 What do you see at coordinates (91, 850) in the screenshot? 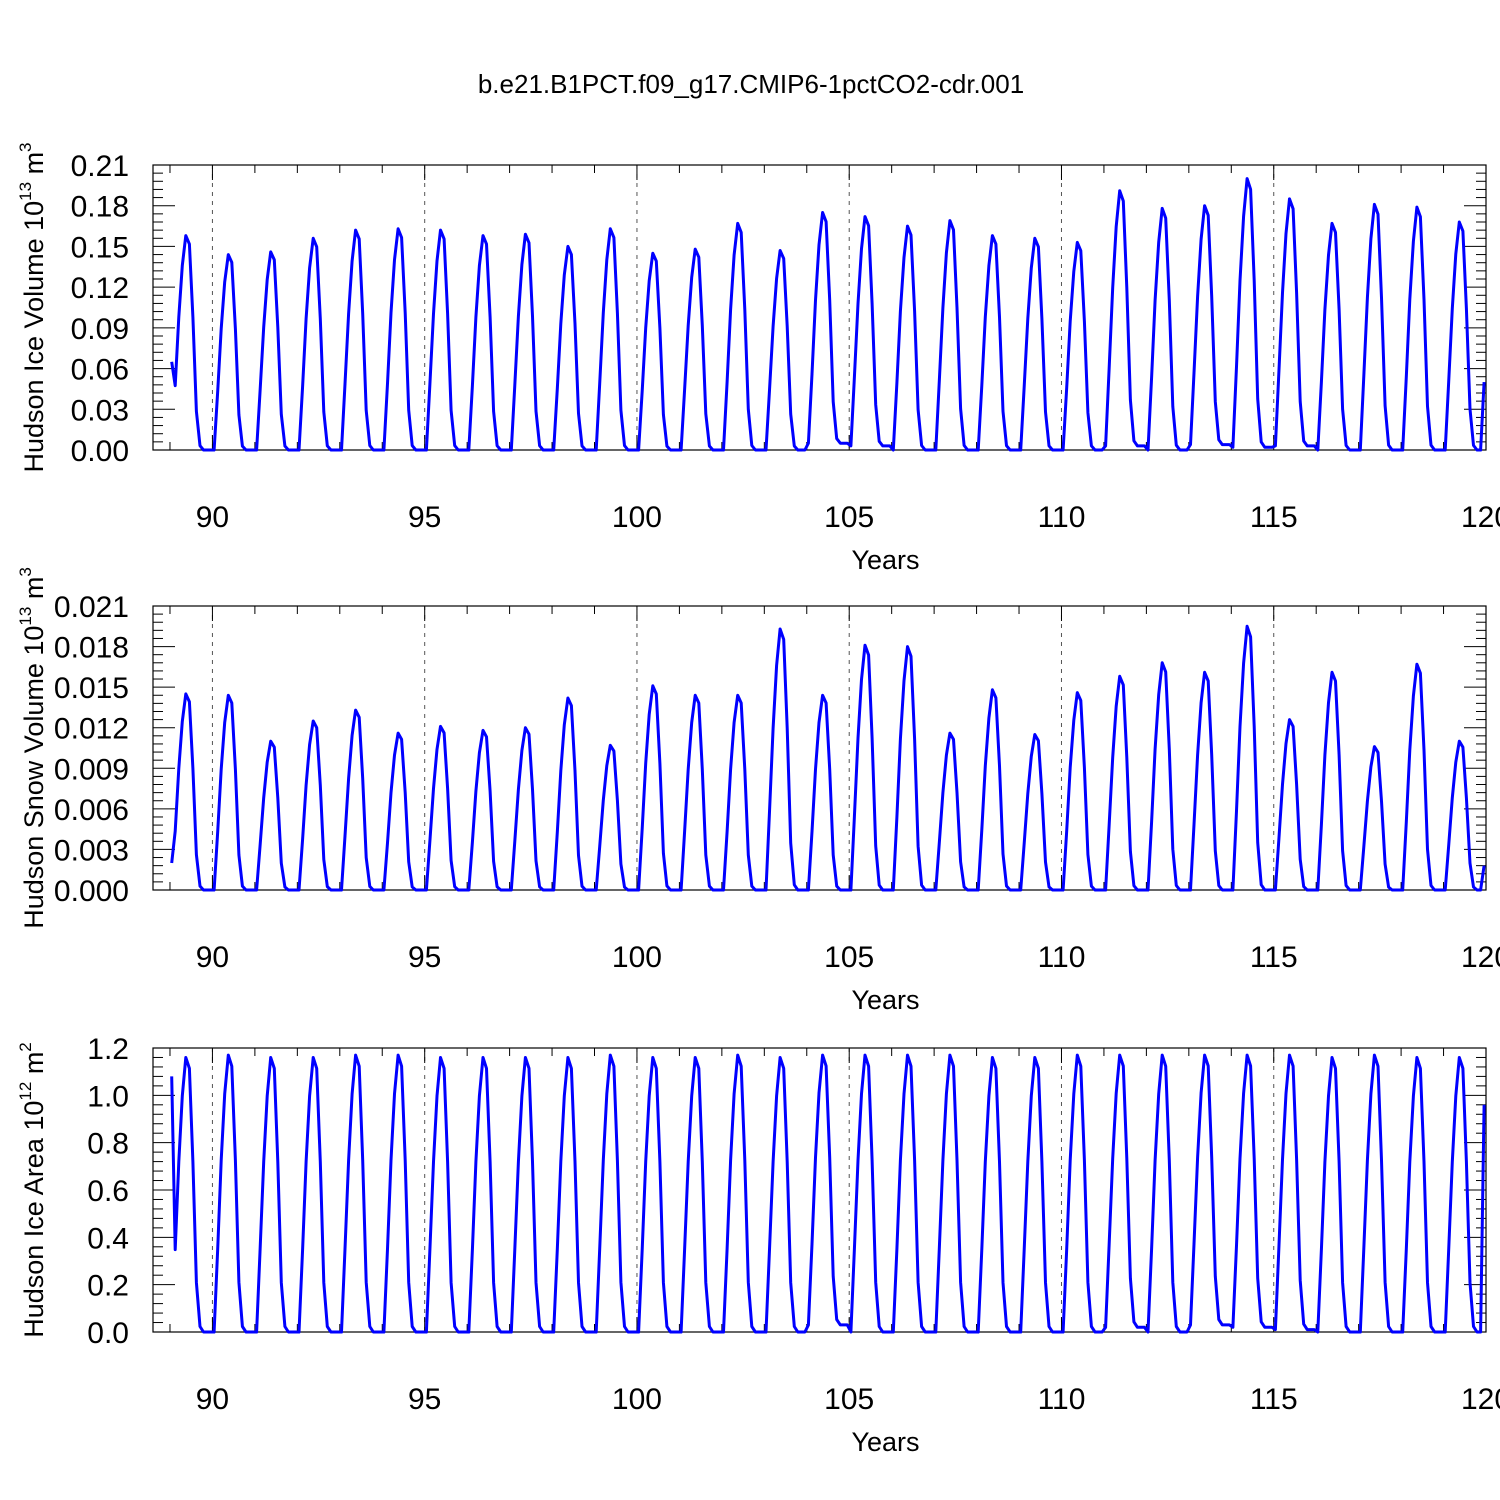
I see `y-tick-label: 0.003` at bounding box center [91, 850].